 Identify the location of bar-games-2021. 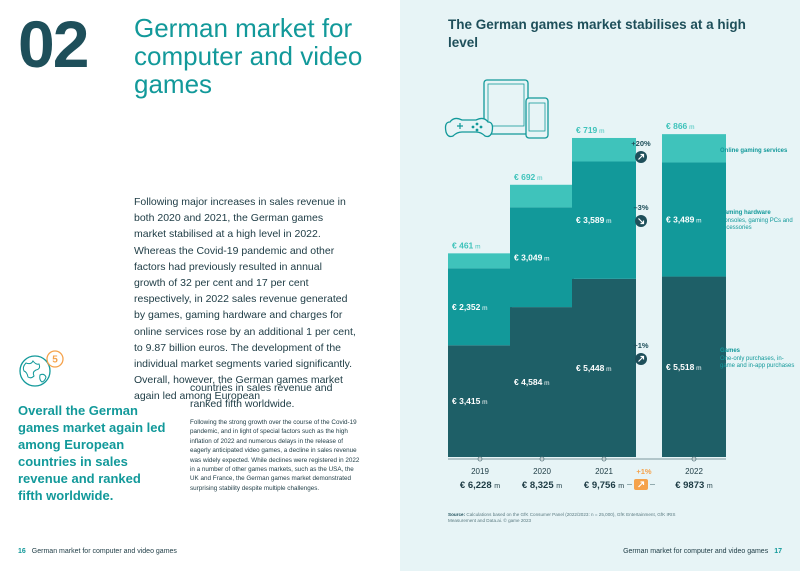
(604, 367).